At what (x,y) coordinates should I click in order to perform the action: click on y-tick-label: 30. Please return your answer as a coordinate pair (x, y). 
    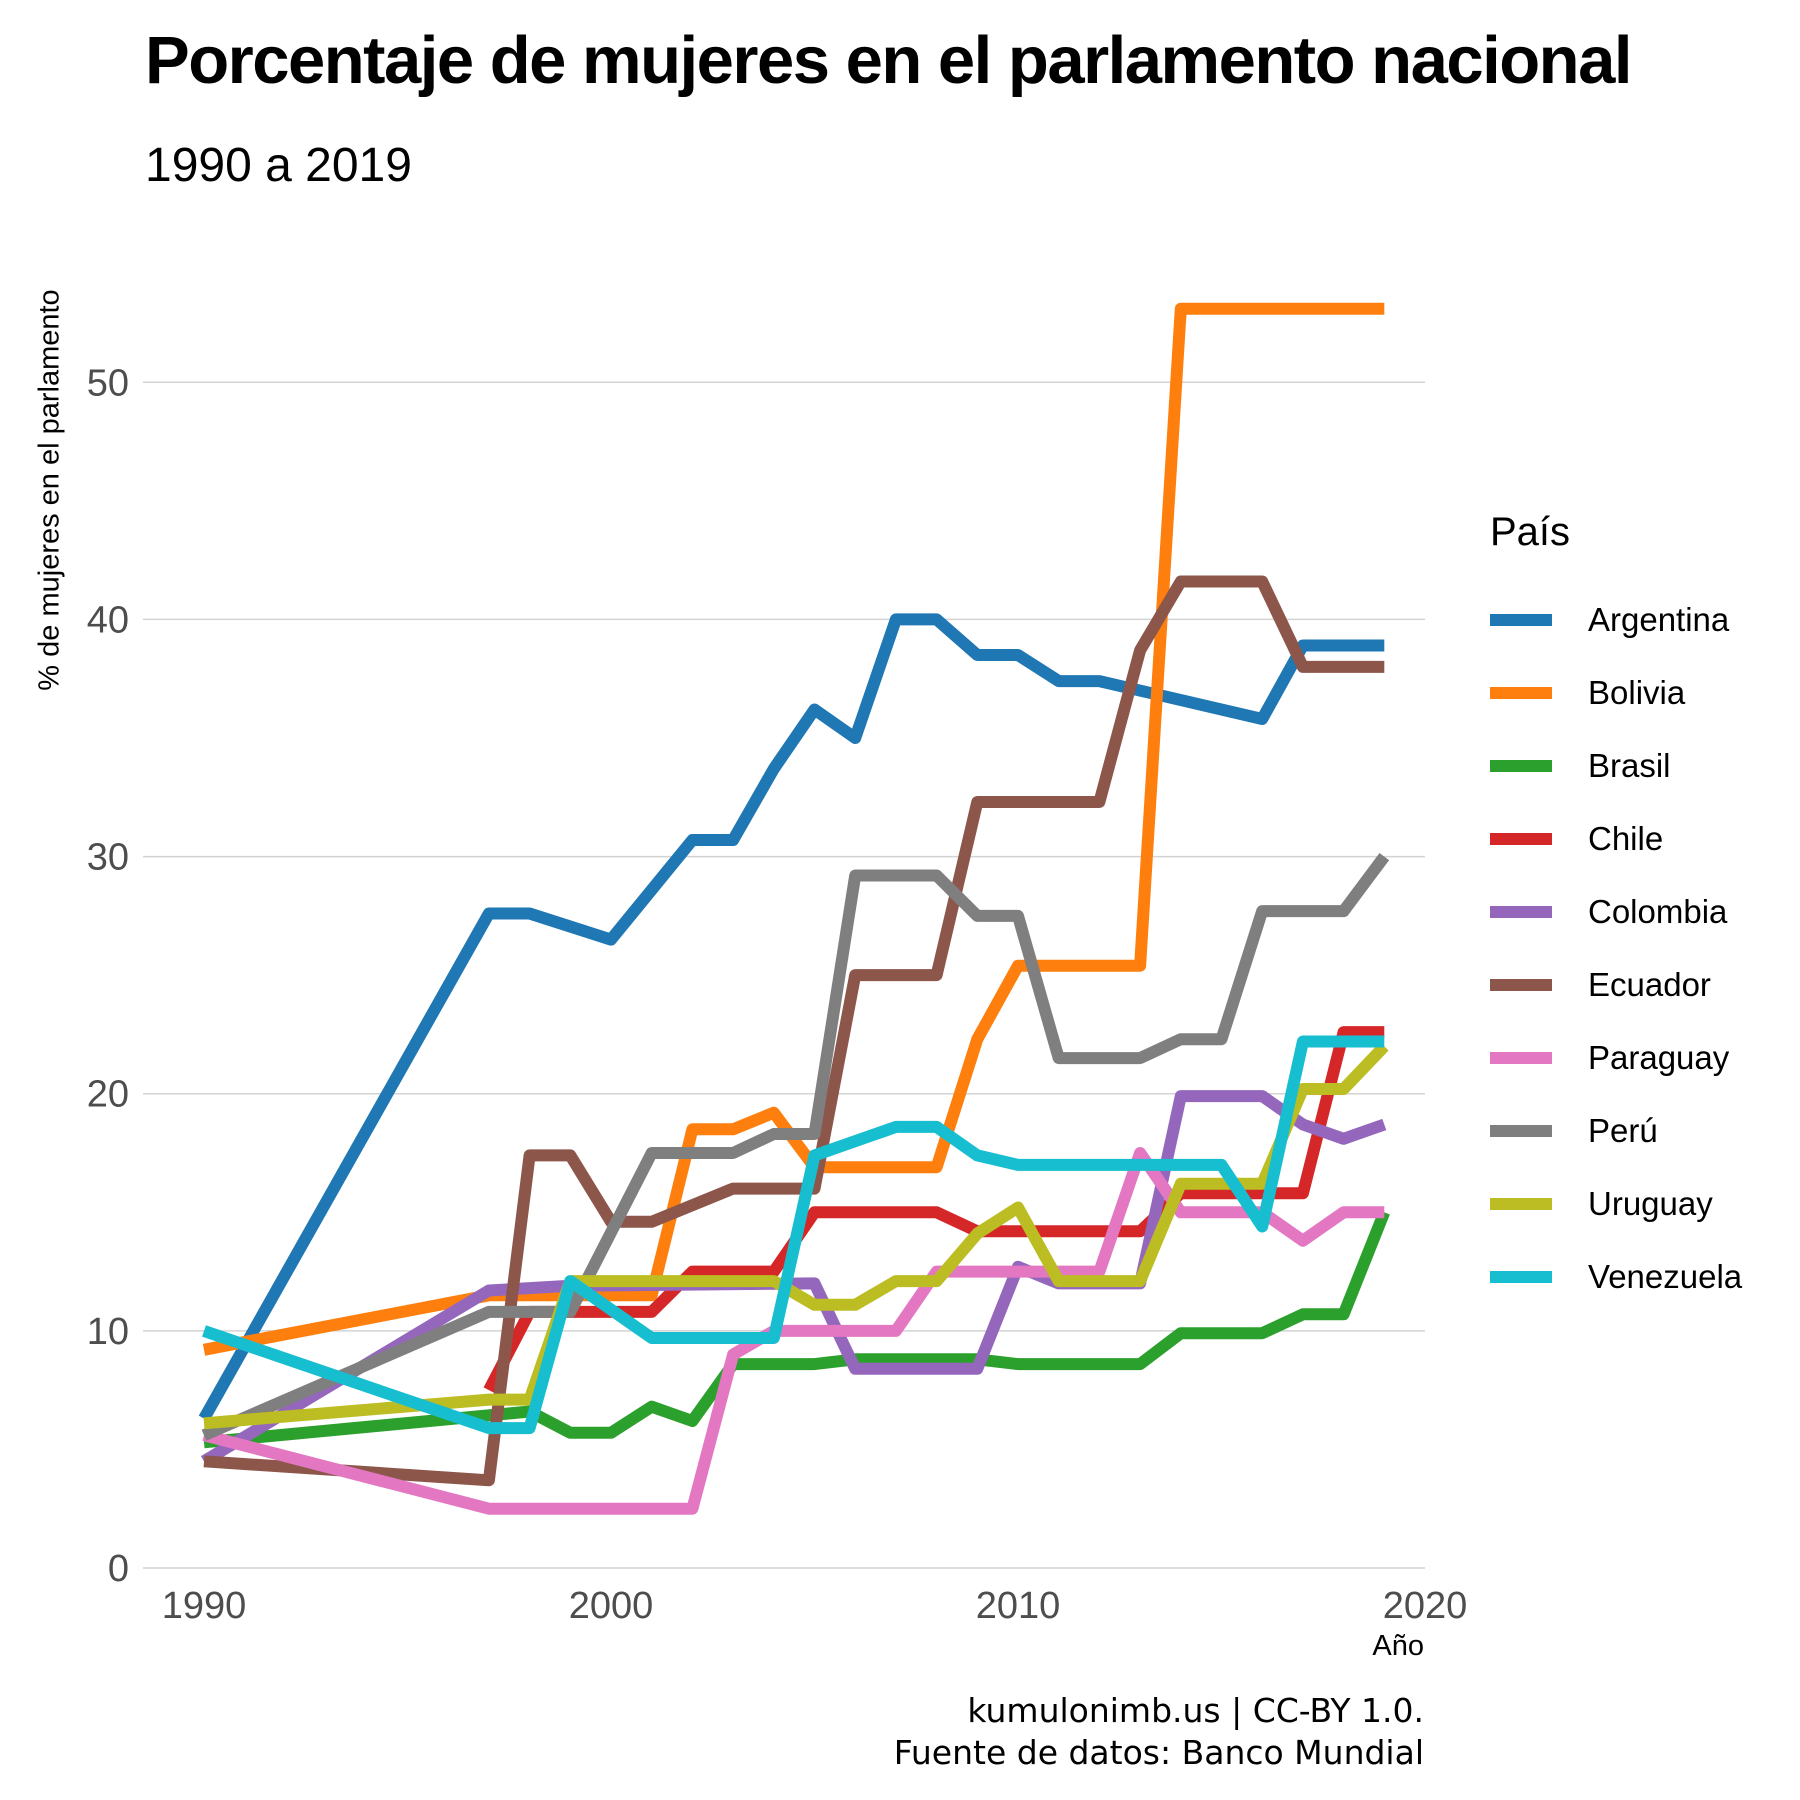
    Looking at the image, I should click on (108, 858).